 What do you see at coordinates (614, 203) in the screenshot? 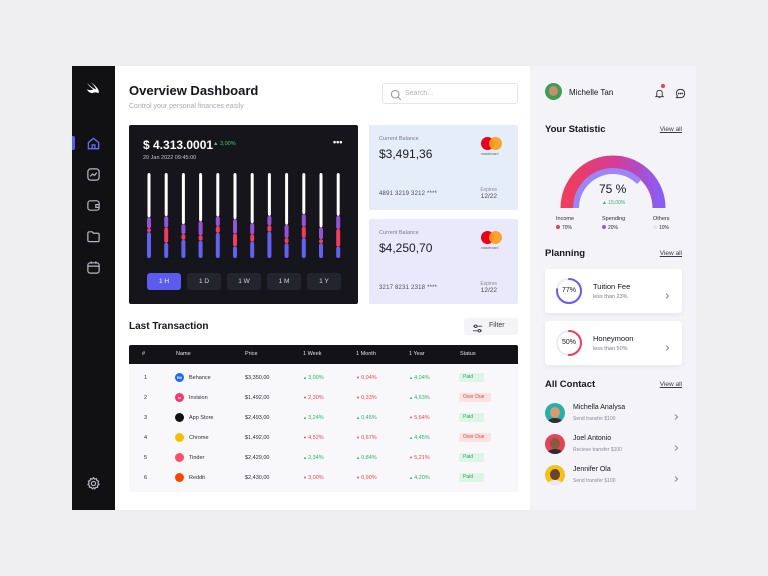
I see `statistic-change: ▲ 15,00%` at bounding box center [614, 203].